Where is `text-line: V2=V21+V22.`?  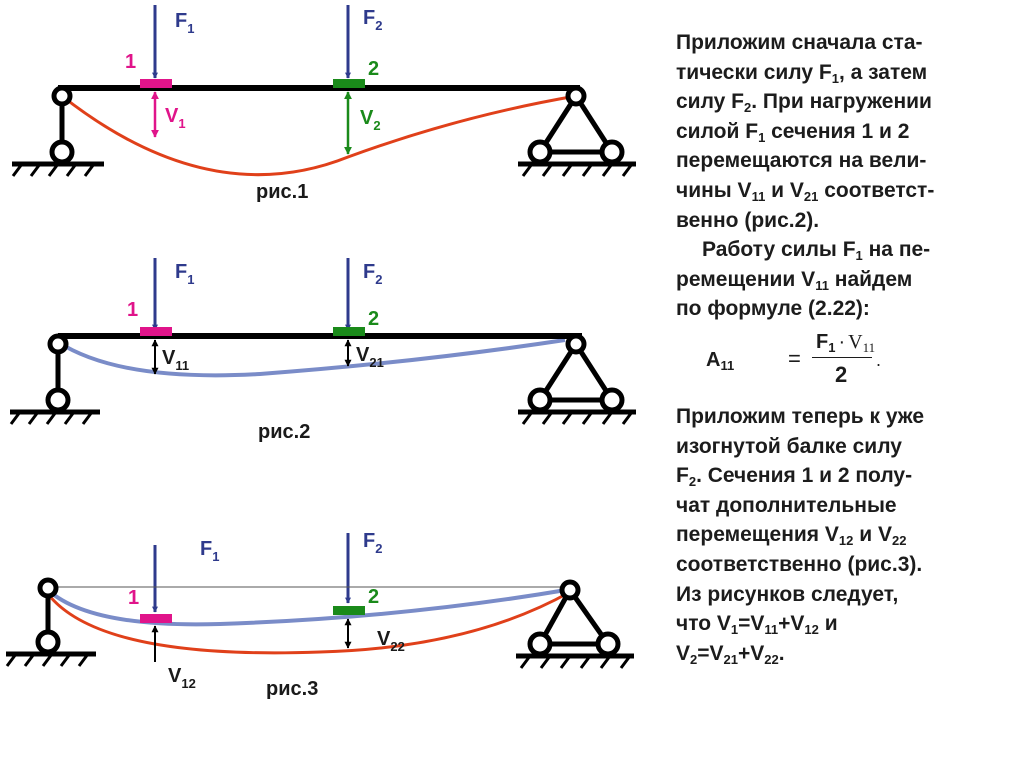
text-line: V2=V21+V22. is located at coordinates (730, 654).